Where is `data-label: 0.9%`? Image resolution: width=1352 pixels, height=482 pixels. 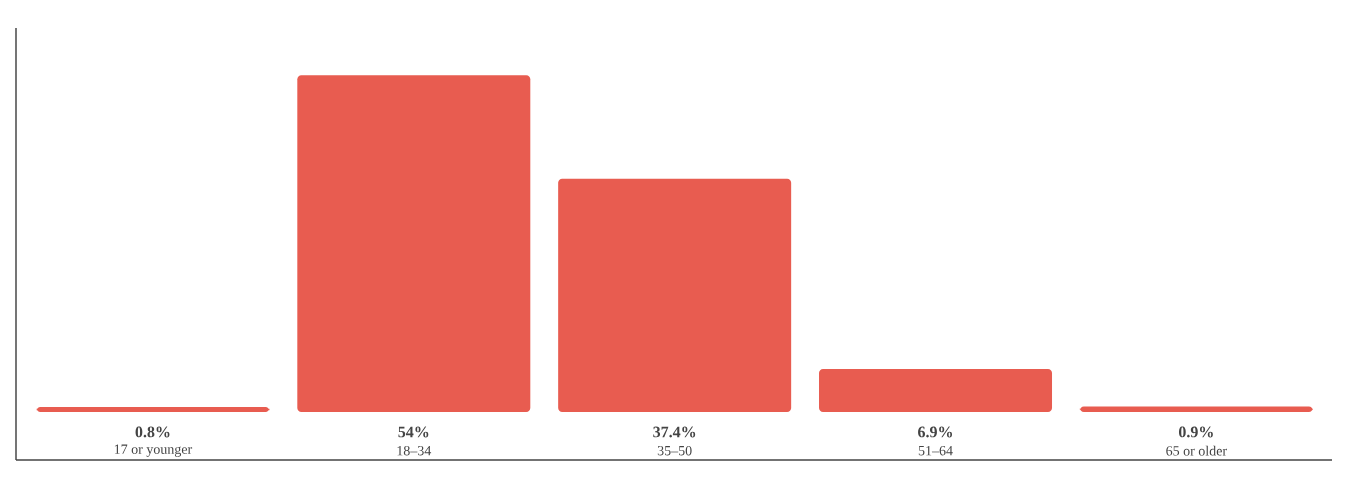
data-label: 0.9% is located at coordinates (1195, 432).